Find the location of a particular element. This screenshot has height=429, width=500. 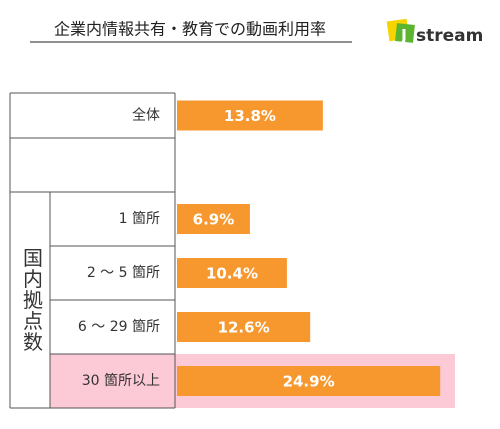

value-label: 6.9% is located at coordinates (214, 220).